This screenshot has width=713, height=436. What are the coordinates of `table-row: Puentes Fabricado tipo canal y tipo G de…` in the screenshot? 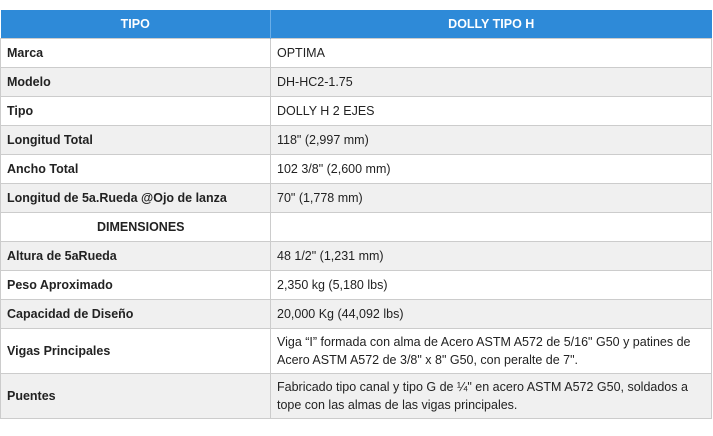 It's located at (356, 396).